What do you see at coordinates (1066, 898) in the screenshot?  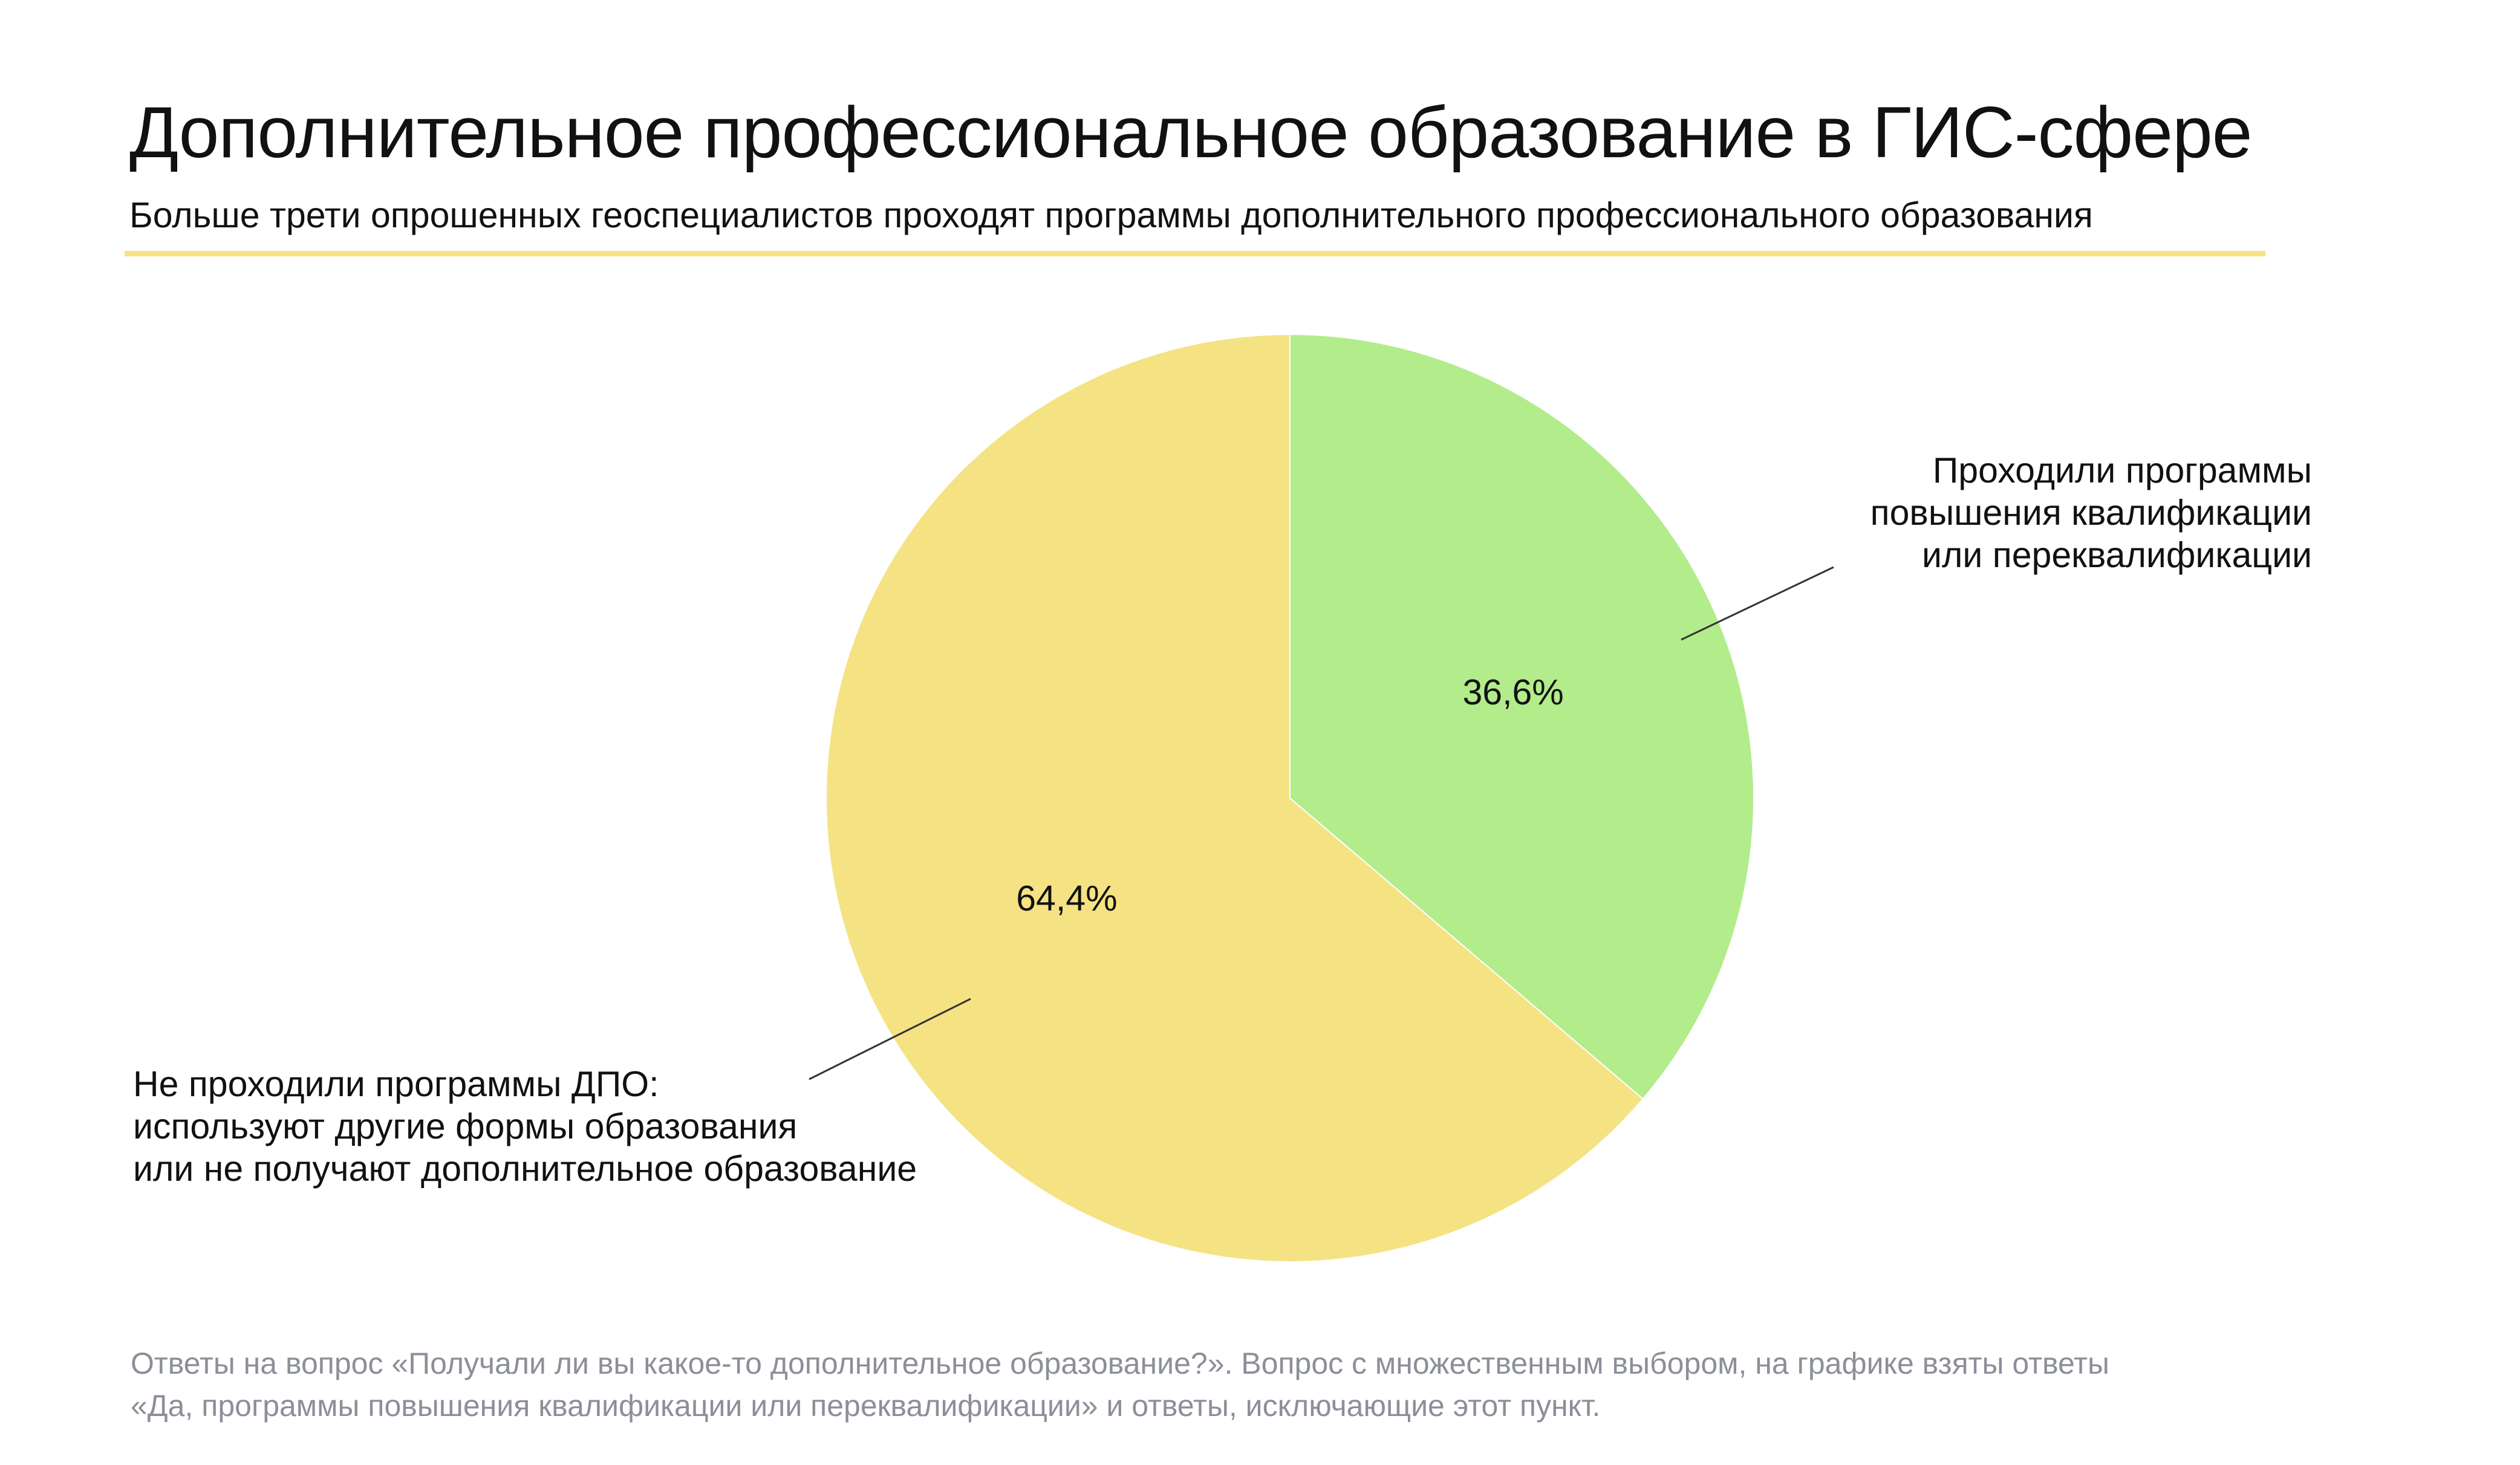 I see `slice-value-label: 64,4%` at bounding box center [1066, 898].